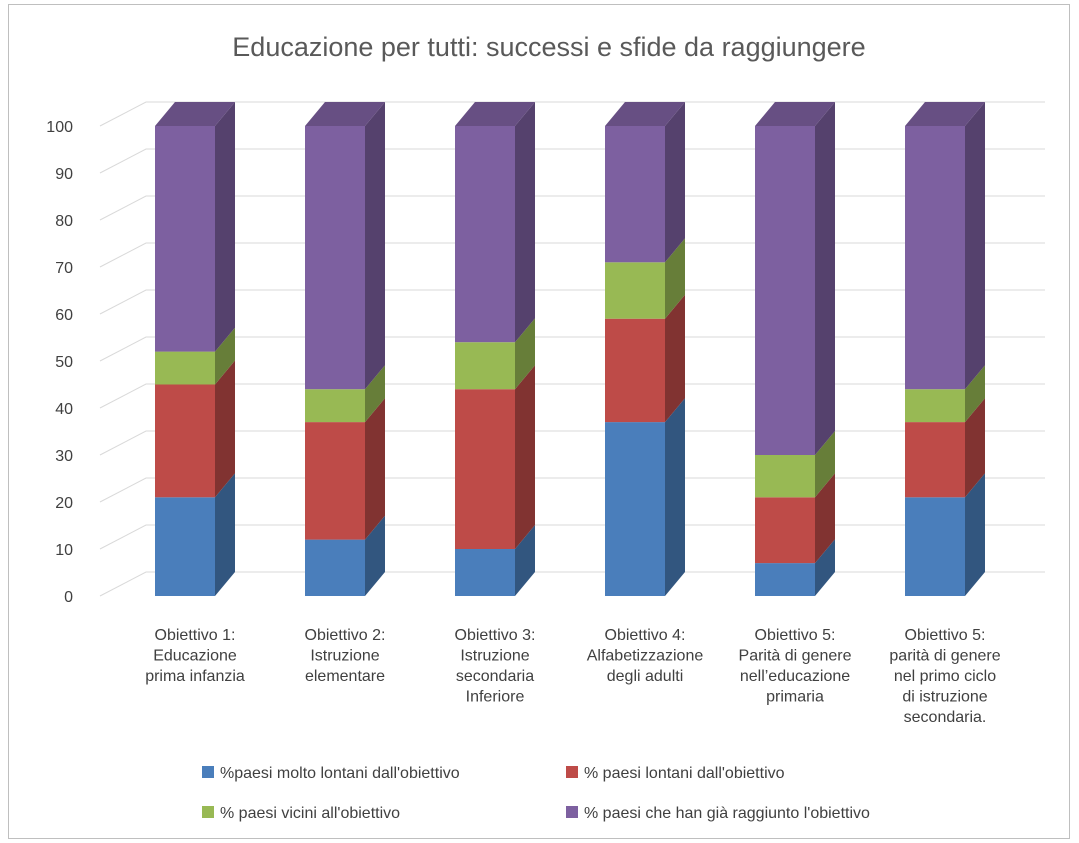 Image resolution: width=1079 pixels, height=843 pixels. I want to click on category-label-line: Alfabetizzazione, so click(645, 656).